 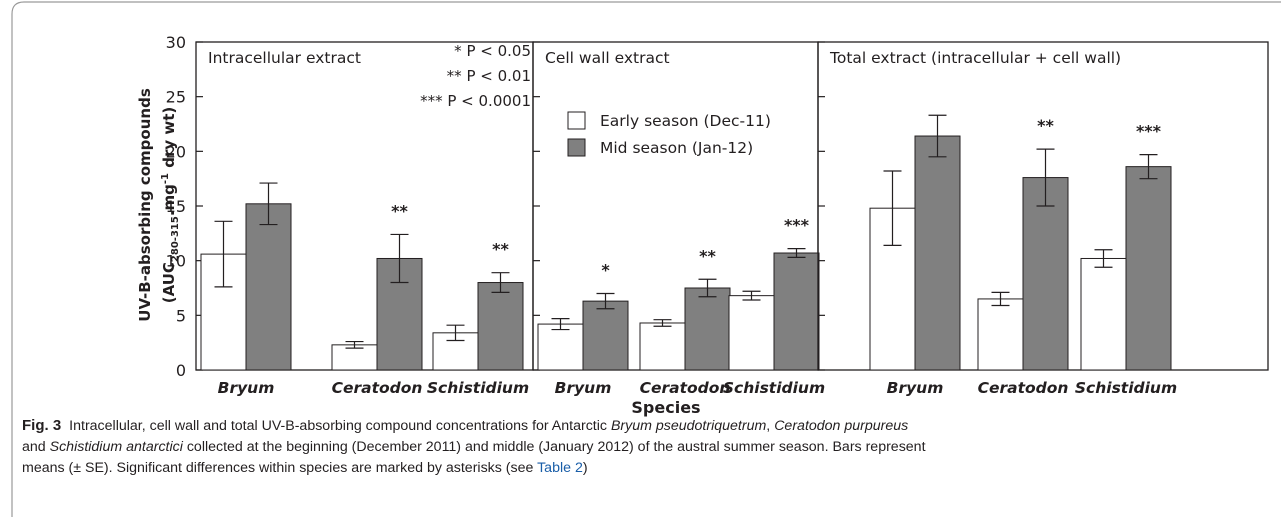 What do you see at coordinates (560, 468) in the screenshot?
I see `caption-link: Table 2` at bounding box center [560, 468].